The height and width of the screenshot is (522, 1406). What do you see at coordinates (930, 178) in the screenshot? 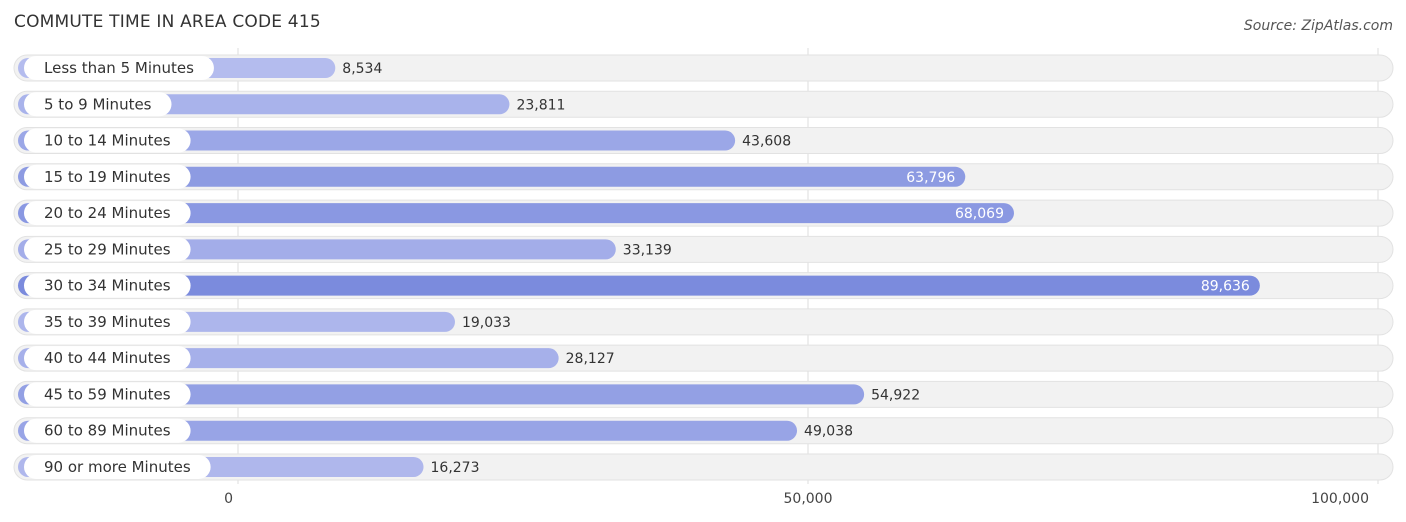
I see `value-label: 63,796` at bounding box center [930, 178].